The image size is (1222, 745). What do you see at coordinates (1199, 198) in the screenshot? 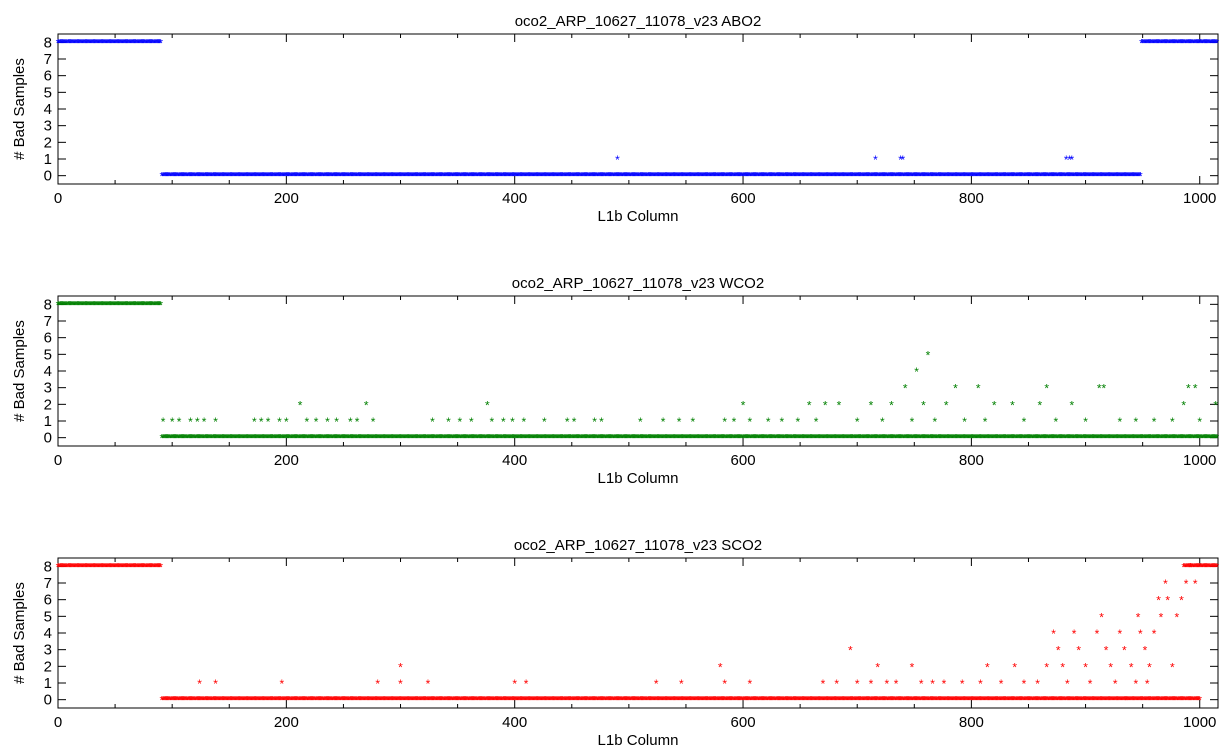
I see `x-tick-label: 1000` at bounding box center [1199, 198].